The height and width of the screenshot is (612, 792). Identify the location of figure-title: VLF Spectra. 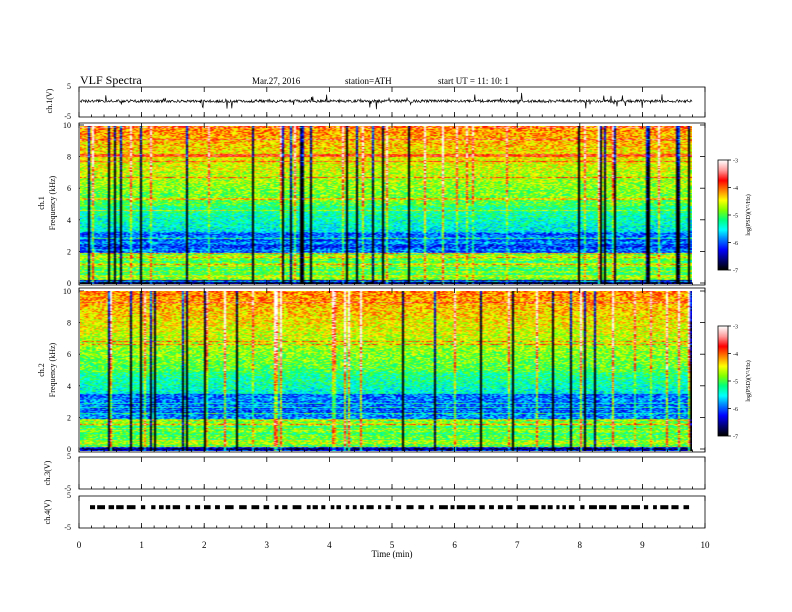
(111, 80).